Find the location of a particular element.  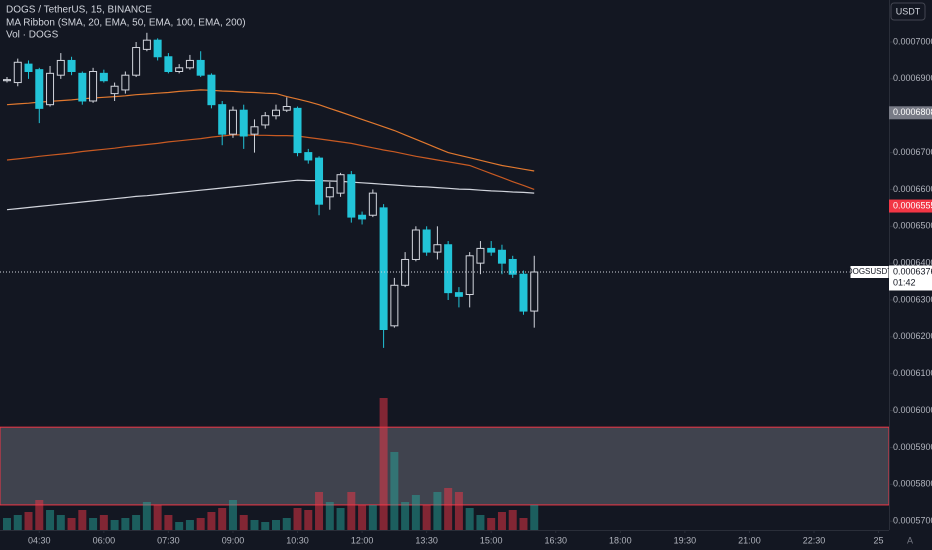

currency-button is located at coordinates (908, 11).